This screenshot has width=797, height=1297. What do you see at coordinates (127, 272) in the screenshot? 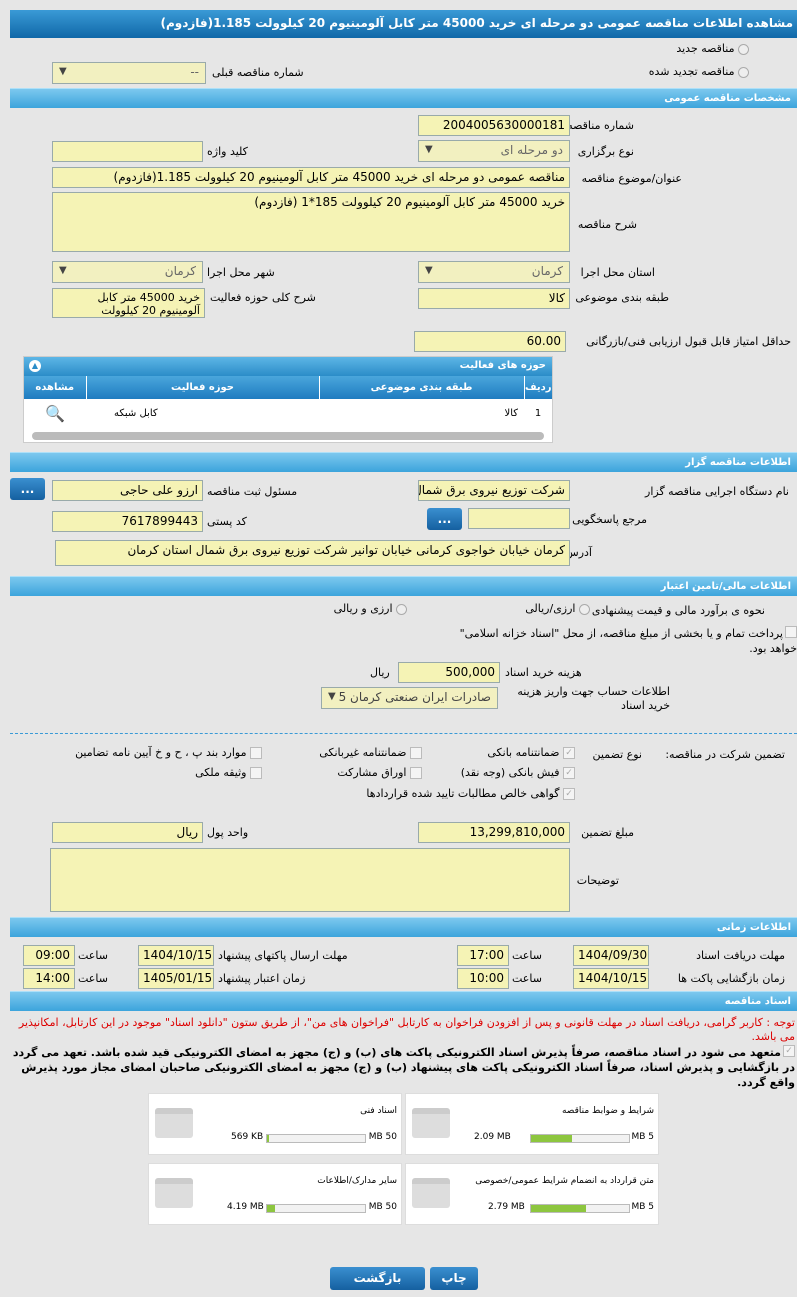
I see `city-select: کرمان ▼` at bounding box center [127, 272].